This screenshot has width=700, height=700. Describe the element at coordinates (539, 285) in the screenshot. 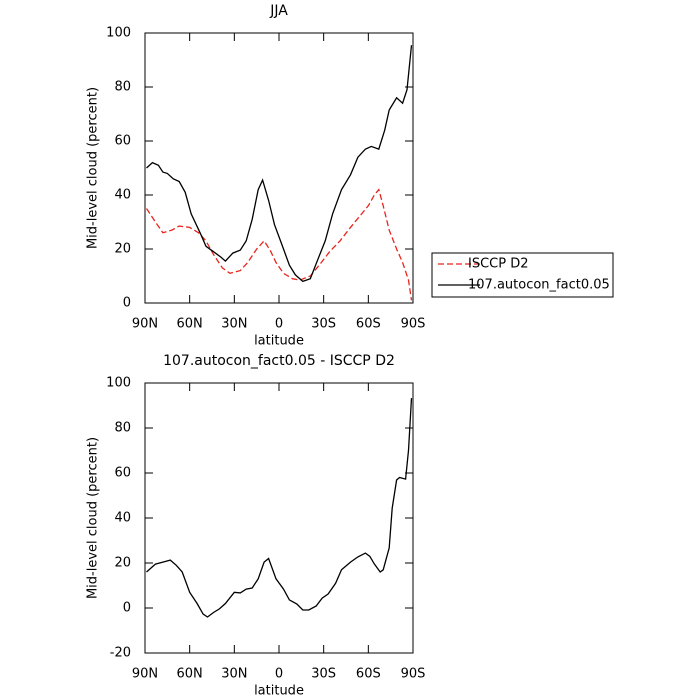

I see `legend-label: 107.autocon_fact0.05` at that location.